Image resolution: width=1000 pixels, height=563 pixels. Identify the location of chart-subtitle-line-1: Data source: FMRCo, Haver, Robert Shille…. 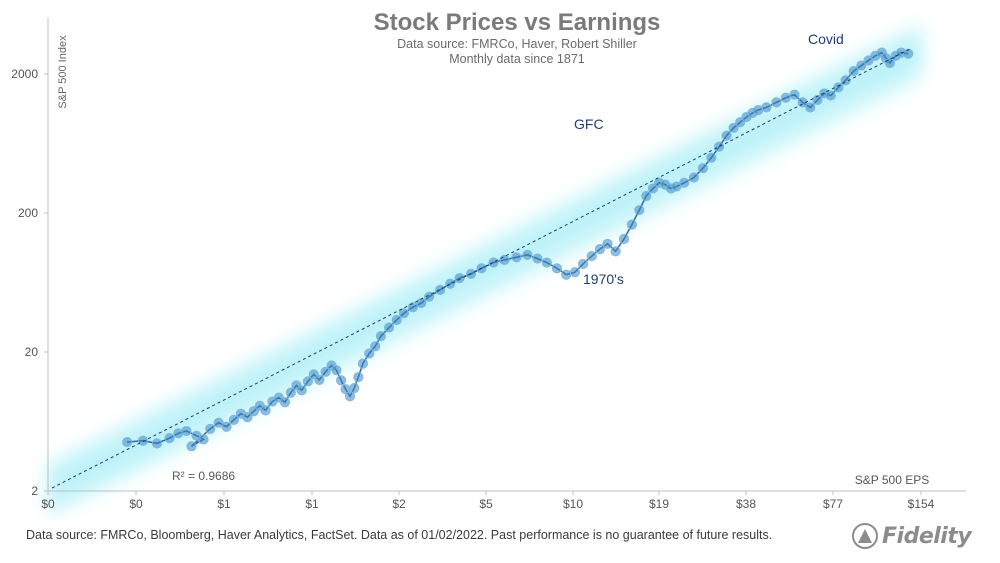
(517, 44).